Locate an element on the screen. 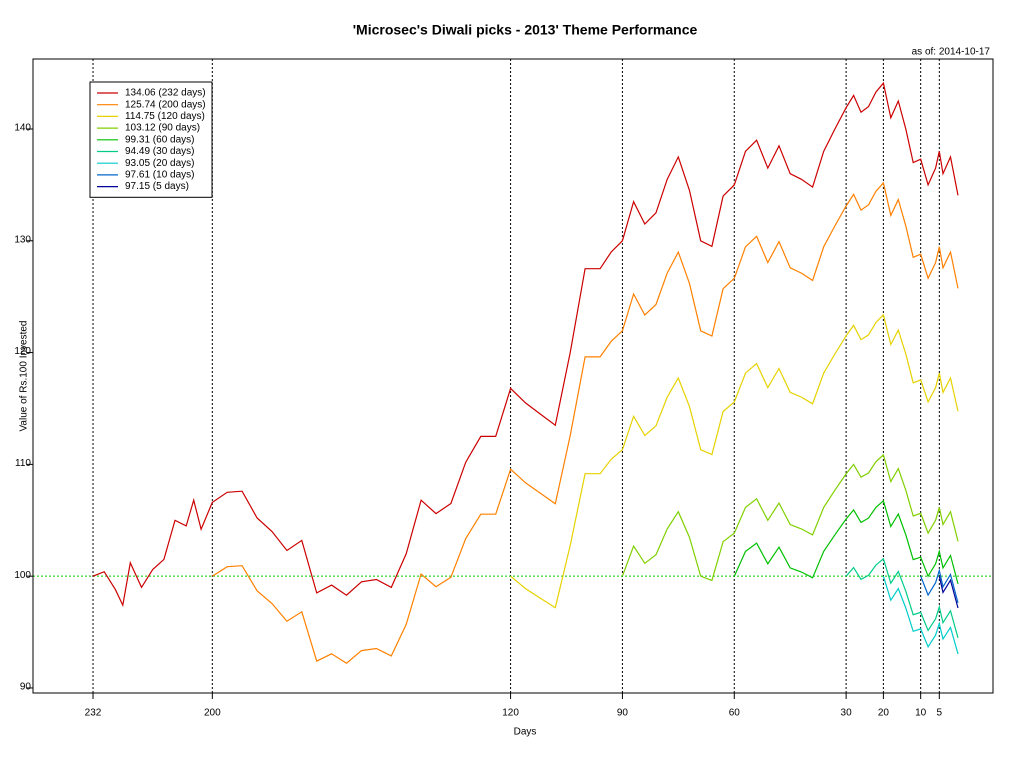 The image size is (1024, 768). y-tick-label: 140 is located at coordinates (22, 128).